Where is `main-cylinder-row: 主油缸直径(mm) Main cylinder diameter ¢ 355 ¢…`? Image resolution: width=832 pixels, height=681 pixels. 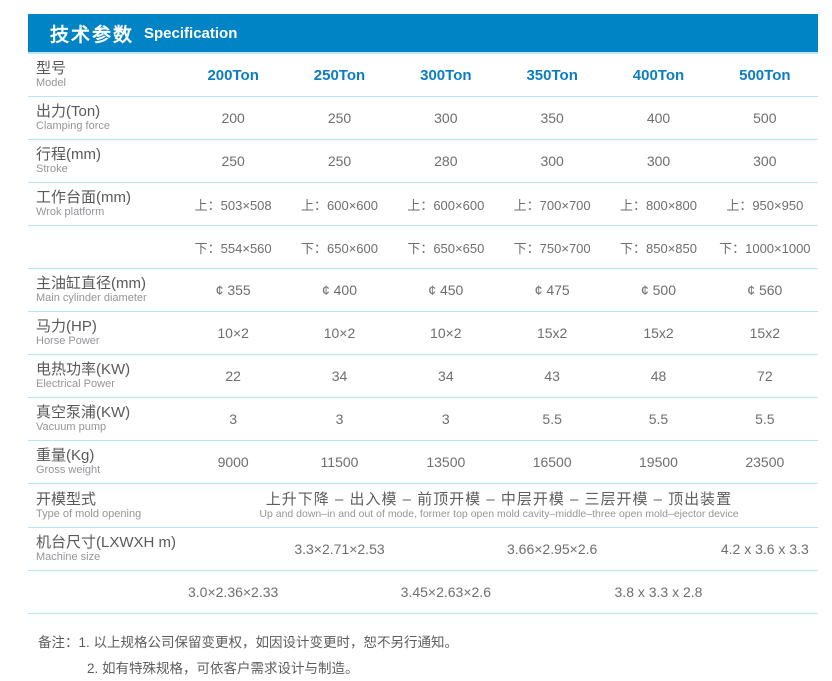 main-cylinder-row: 主油缸直径(mm) Main cylinder diameter ¢ 355 ¢… is located at coordinates (423, 290).